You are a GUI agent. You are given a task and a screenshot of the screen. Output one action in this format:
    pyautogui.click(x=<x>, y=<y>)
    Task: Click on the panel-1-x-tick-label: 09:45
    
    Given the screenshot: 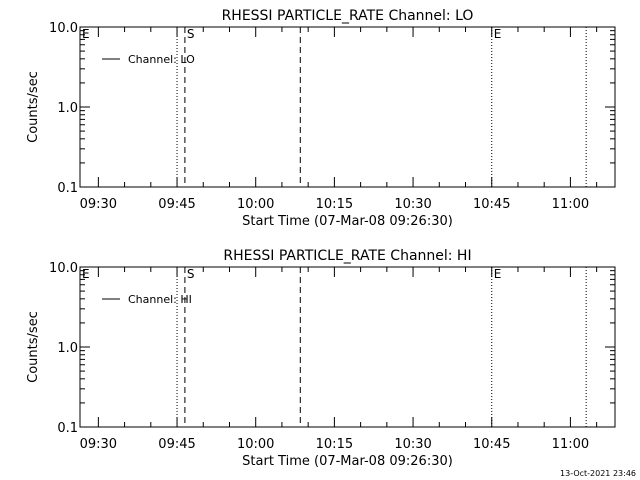 What is the action you would take?
    pyautogui.click(x=176, y=204)
    